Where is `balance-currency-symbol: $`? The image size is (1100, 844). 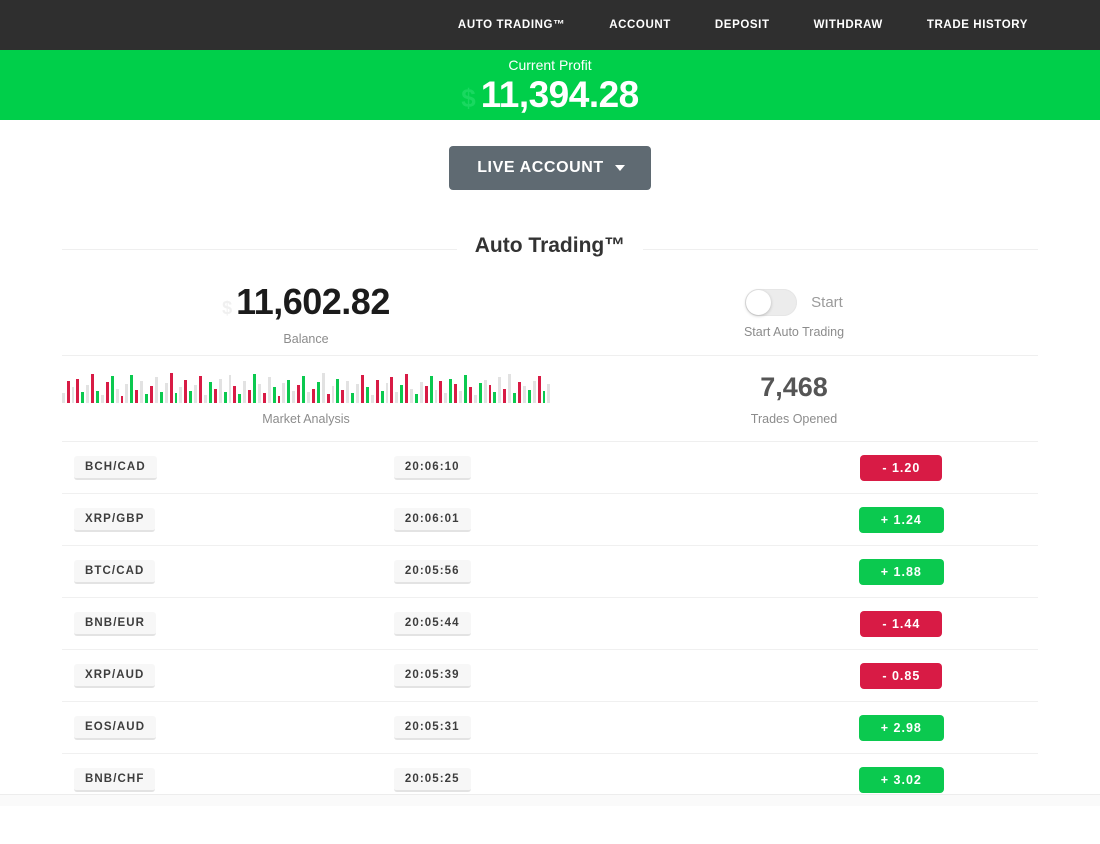
balance-currency-symbol: $ is located at coordinates (227, 308).